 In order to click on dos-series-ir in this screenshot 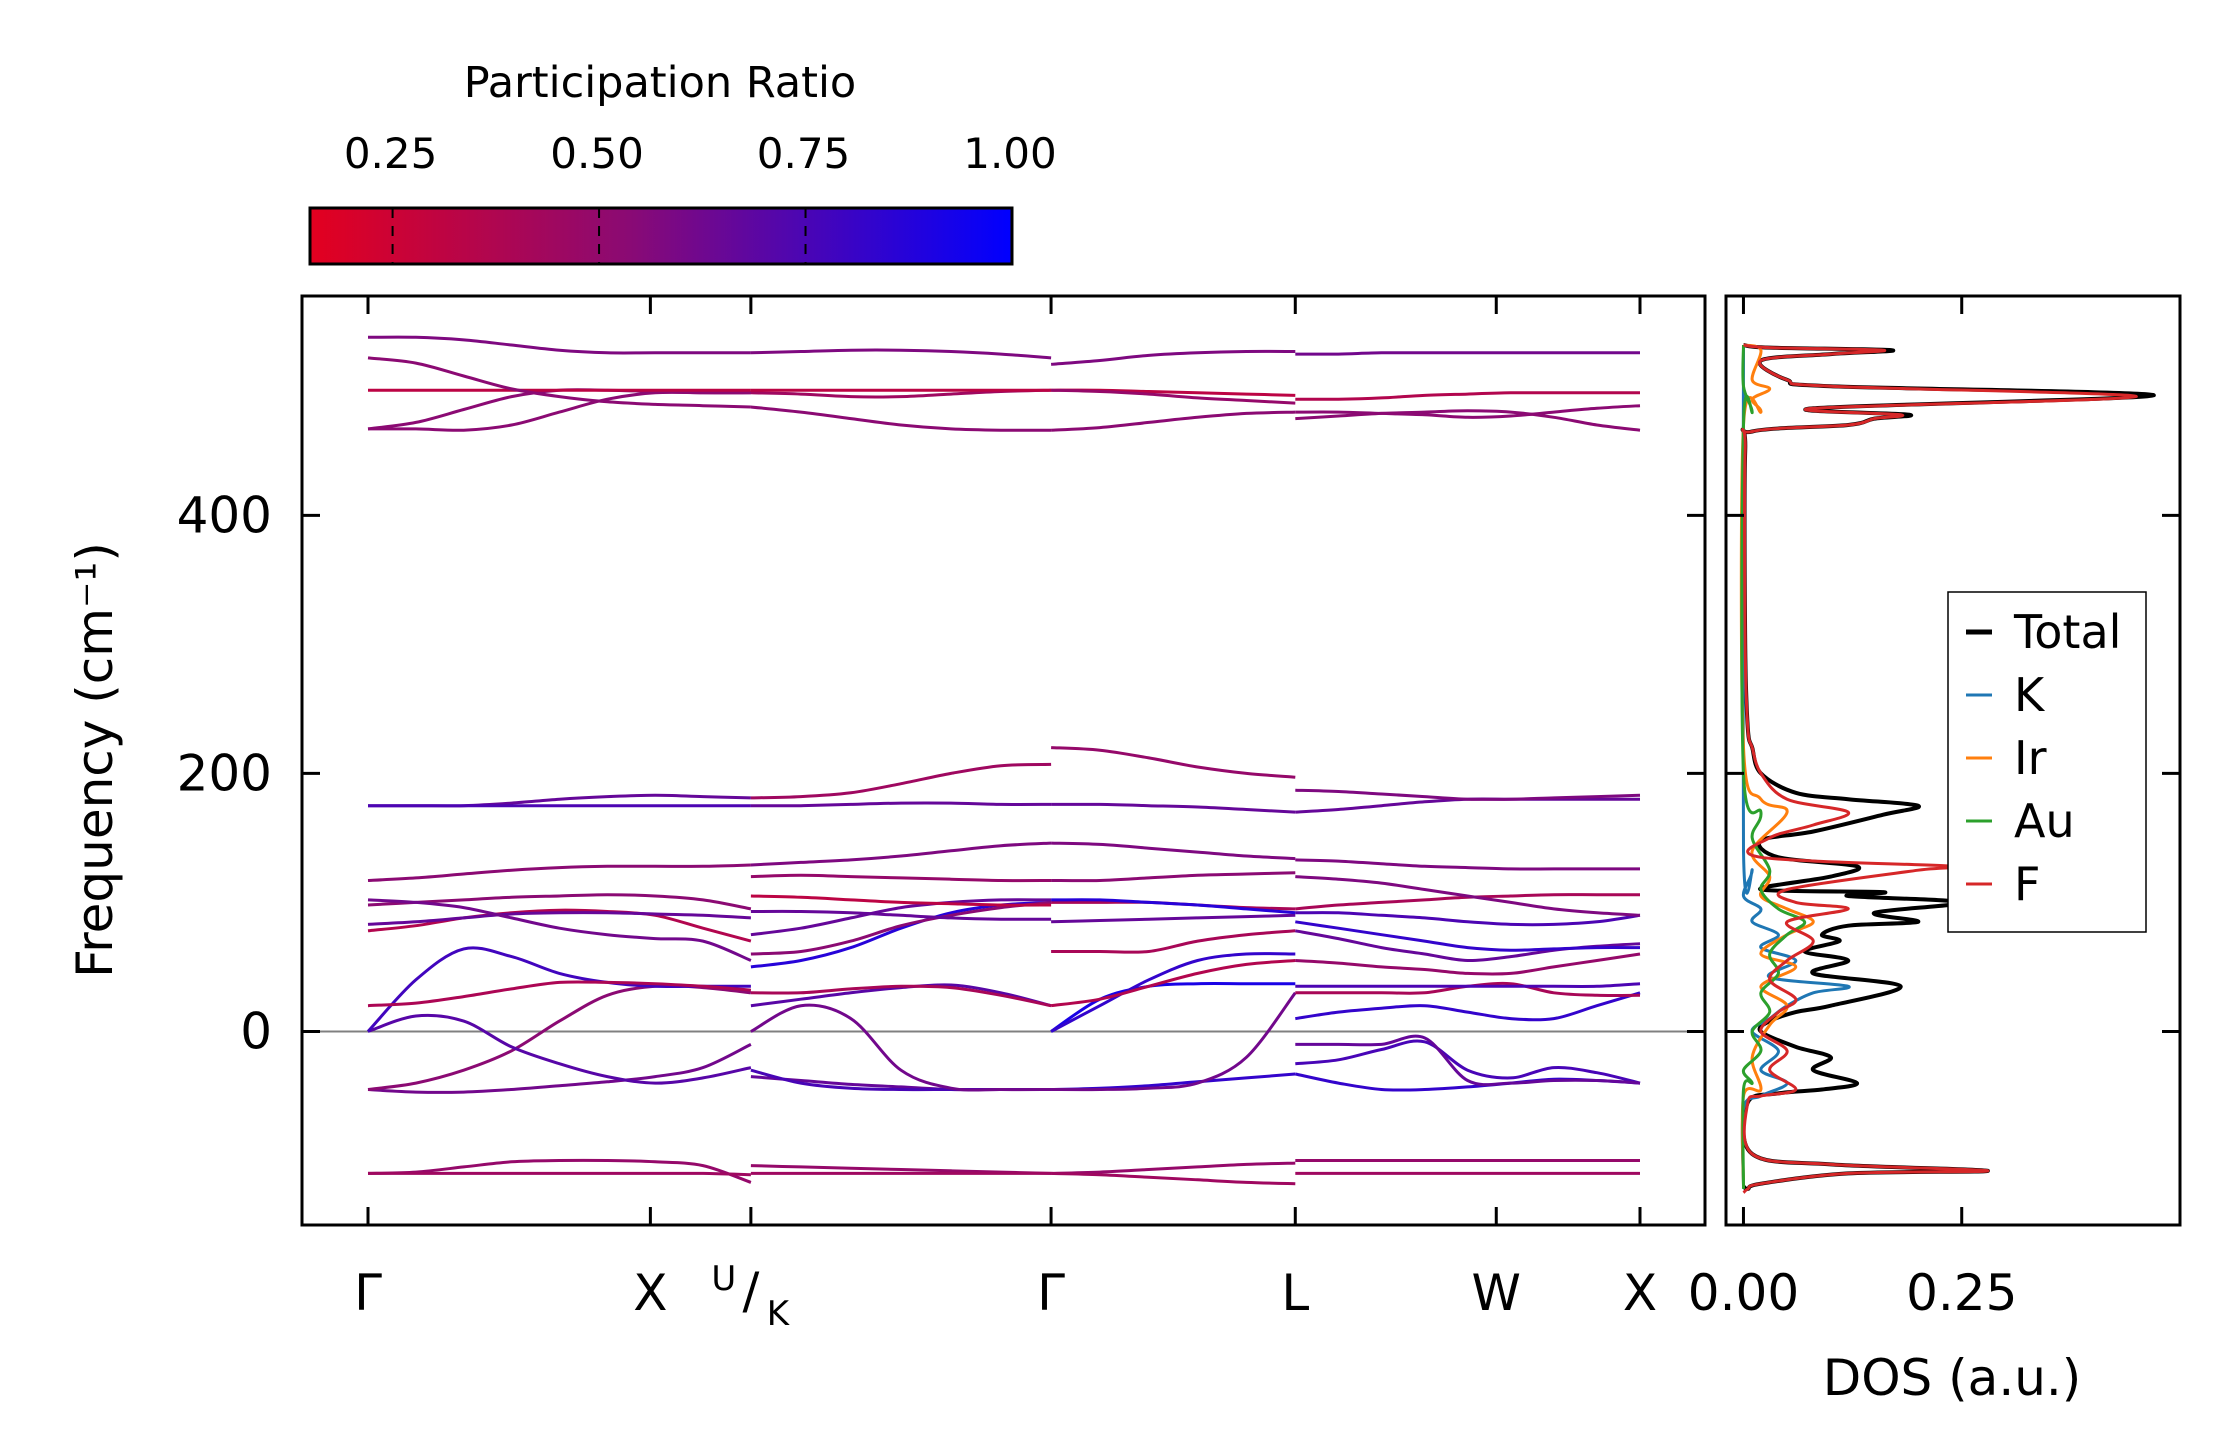, I will do `click(1777, 765)`.